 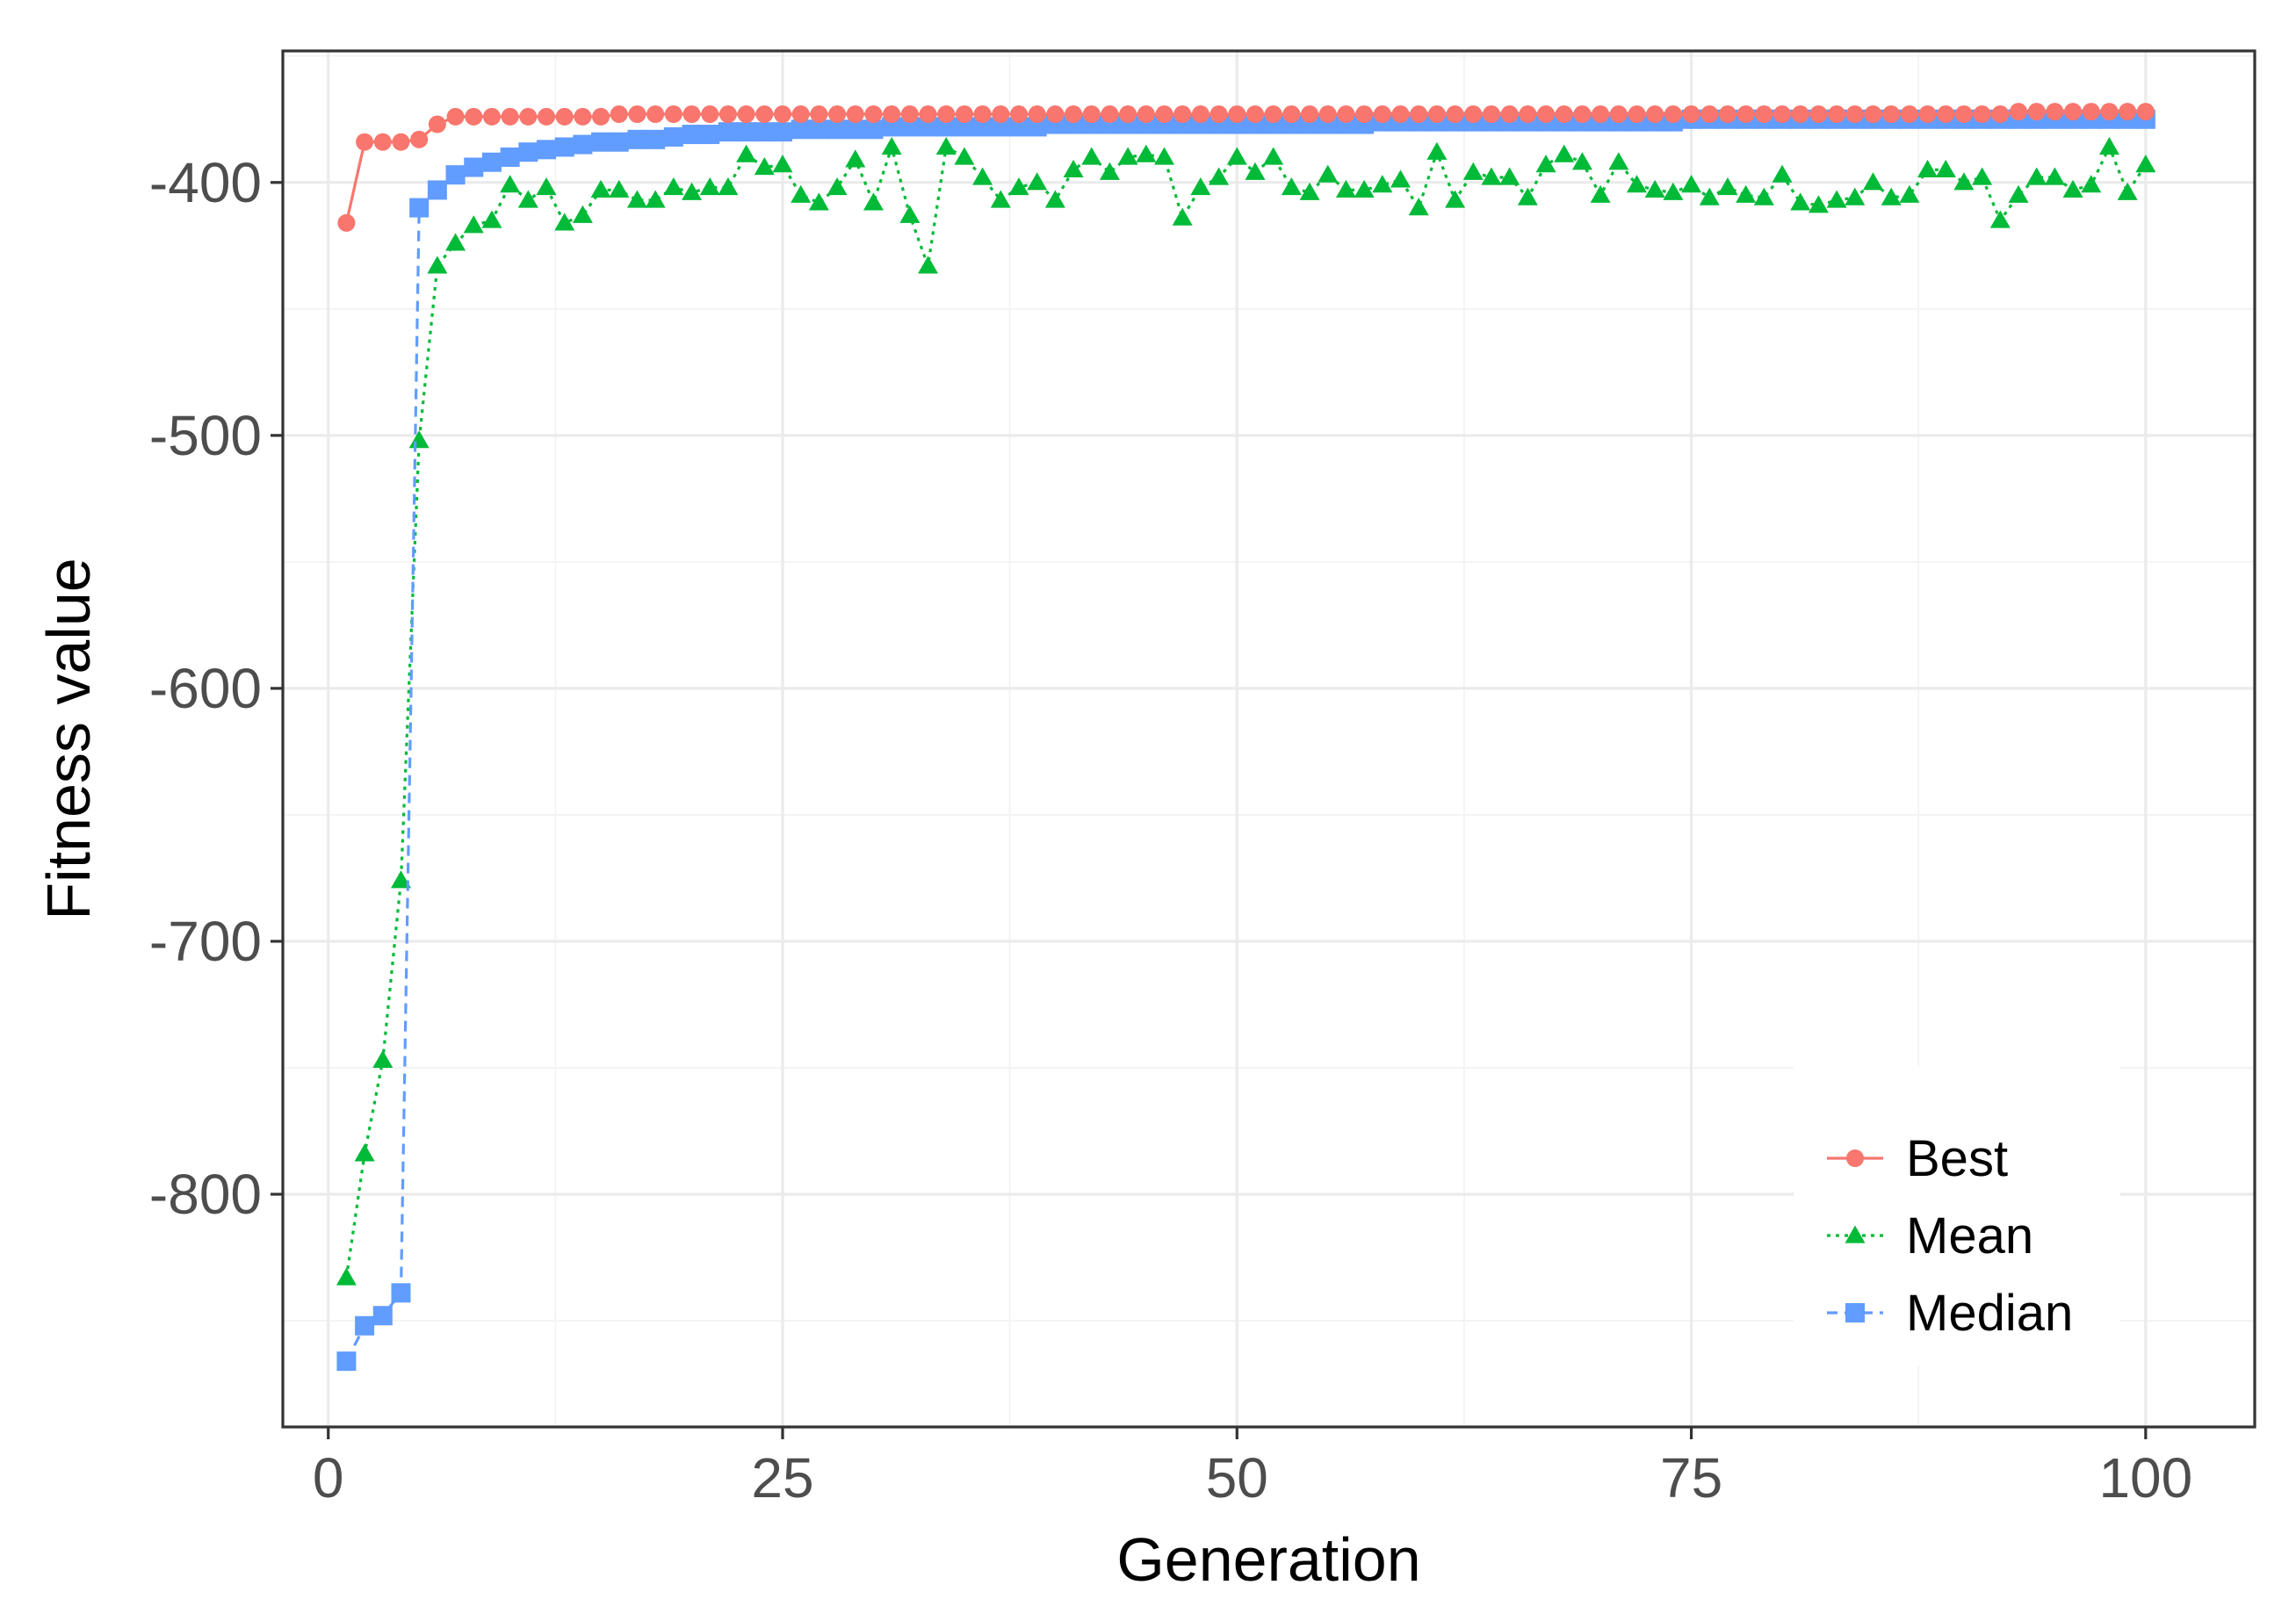 What do you see at coordinates (1691, 1478) in the screenshot?
I see `x-tick-label: 75` at bounding box center [1691, 1478].